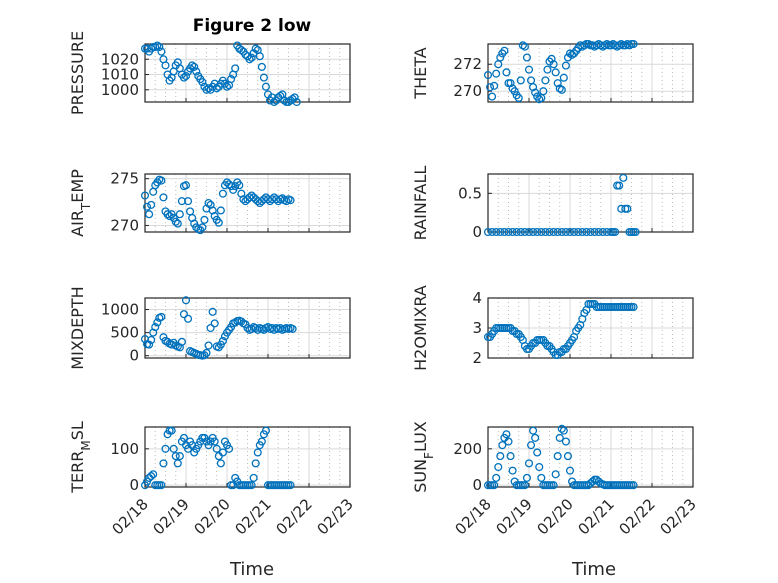 This screenshot has width=778, height=583. Describe the element at coordinates (555, 516) in the screenshot. I see `x-tick-label: 02/20` at that location.